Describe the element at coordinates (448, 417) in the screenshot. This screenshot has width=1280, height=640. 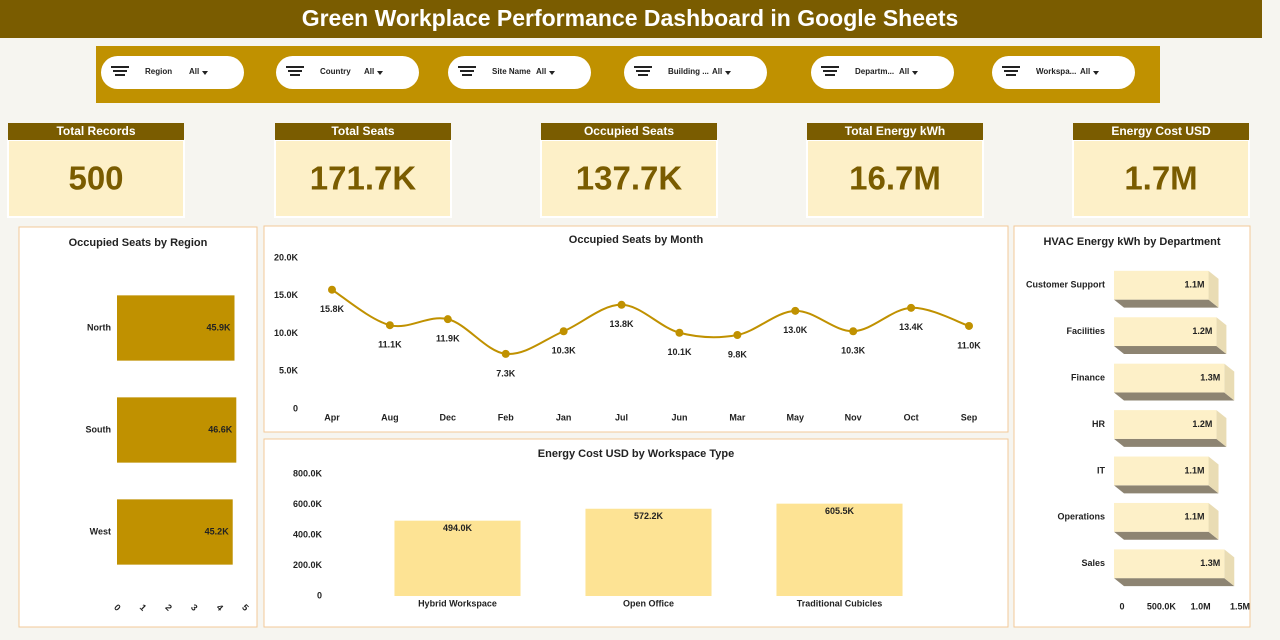
I see `x-tick-label: Dec` at that location.